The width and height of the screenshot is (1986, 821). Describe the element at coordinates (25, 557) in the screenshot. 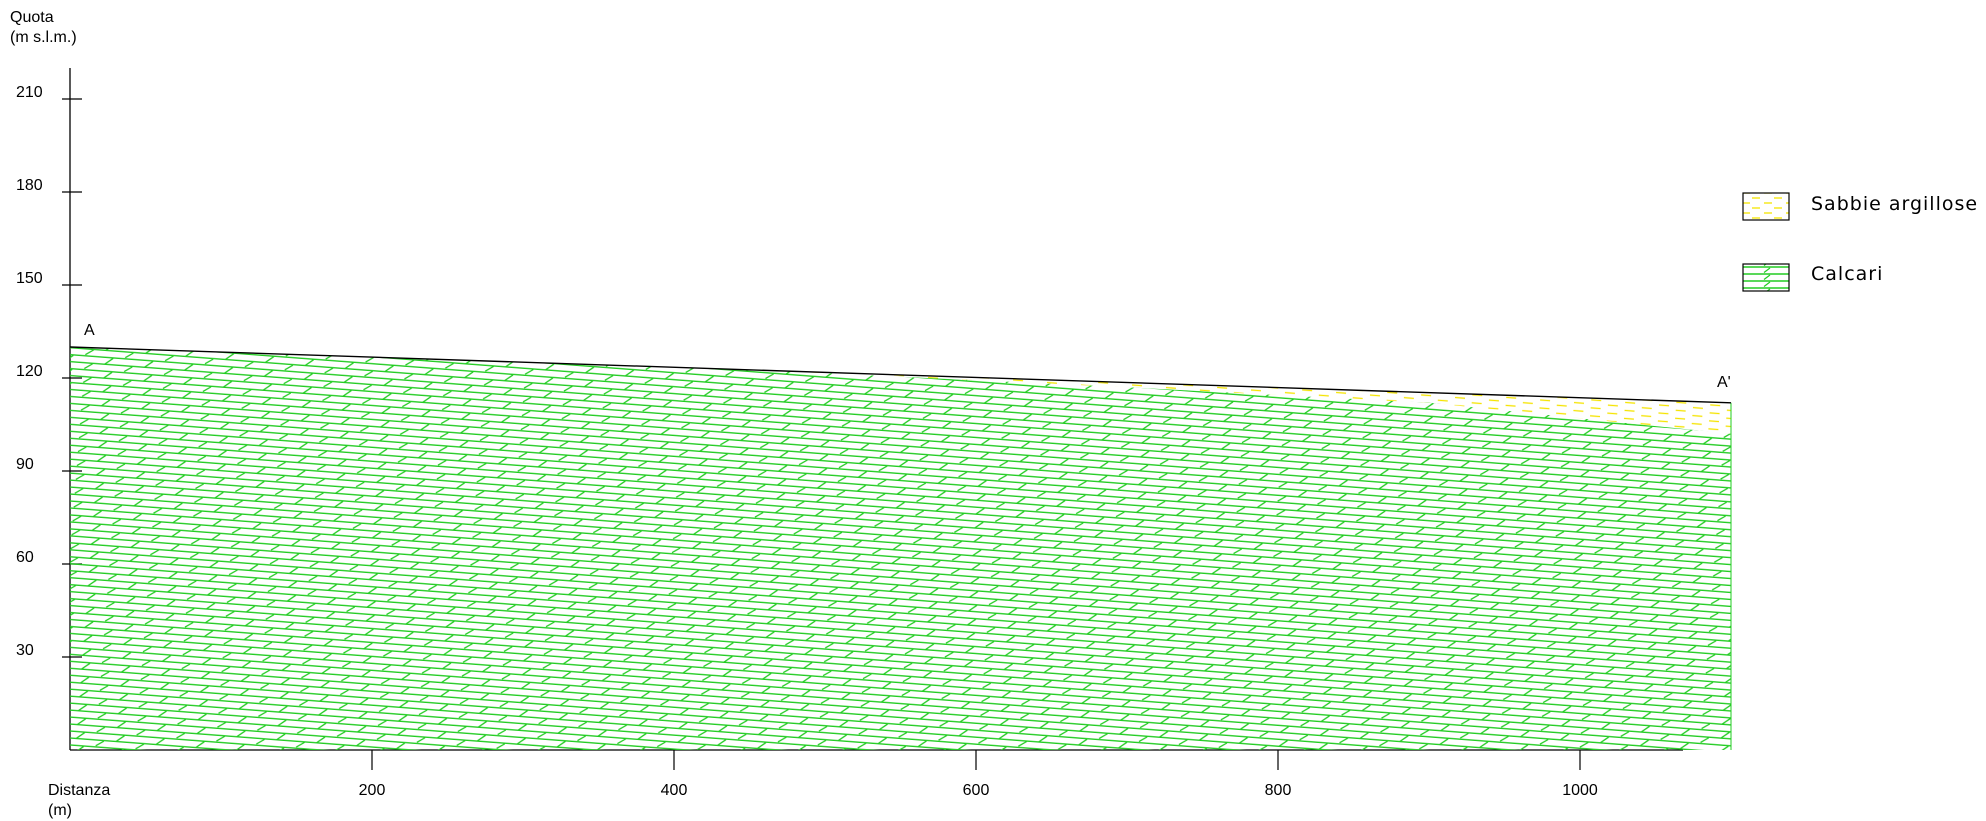

I see `y-tick-label: 60` at that location.